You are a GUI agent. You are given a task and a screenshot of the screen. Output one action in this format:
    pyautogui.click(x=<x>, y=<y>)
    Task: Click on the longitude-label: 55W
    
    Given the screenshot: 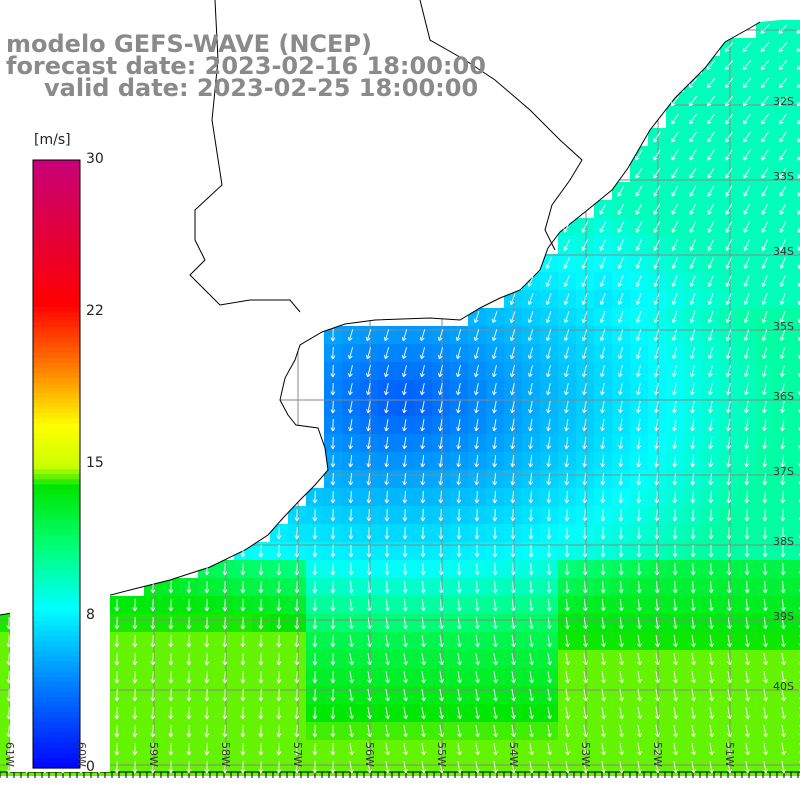 What is the action you would take?
    pyautogui.click(x=441, y=754)
    